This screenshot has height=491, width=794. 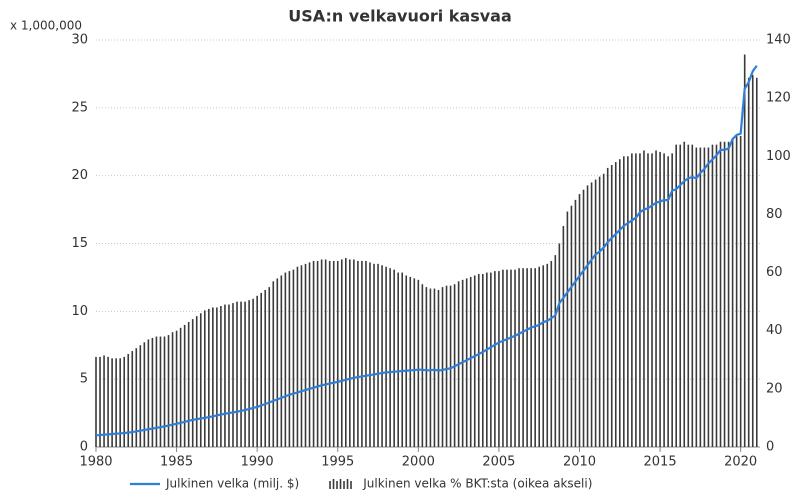 I want to click on y2-tick-label: 40, so click(x=774, y=330).